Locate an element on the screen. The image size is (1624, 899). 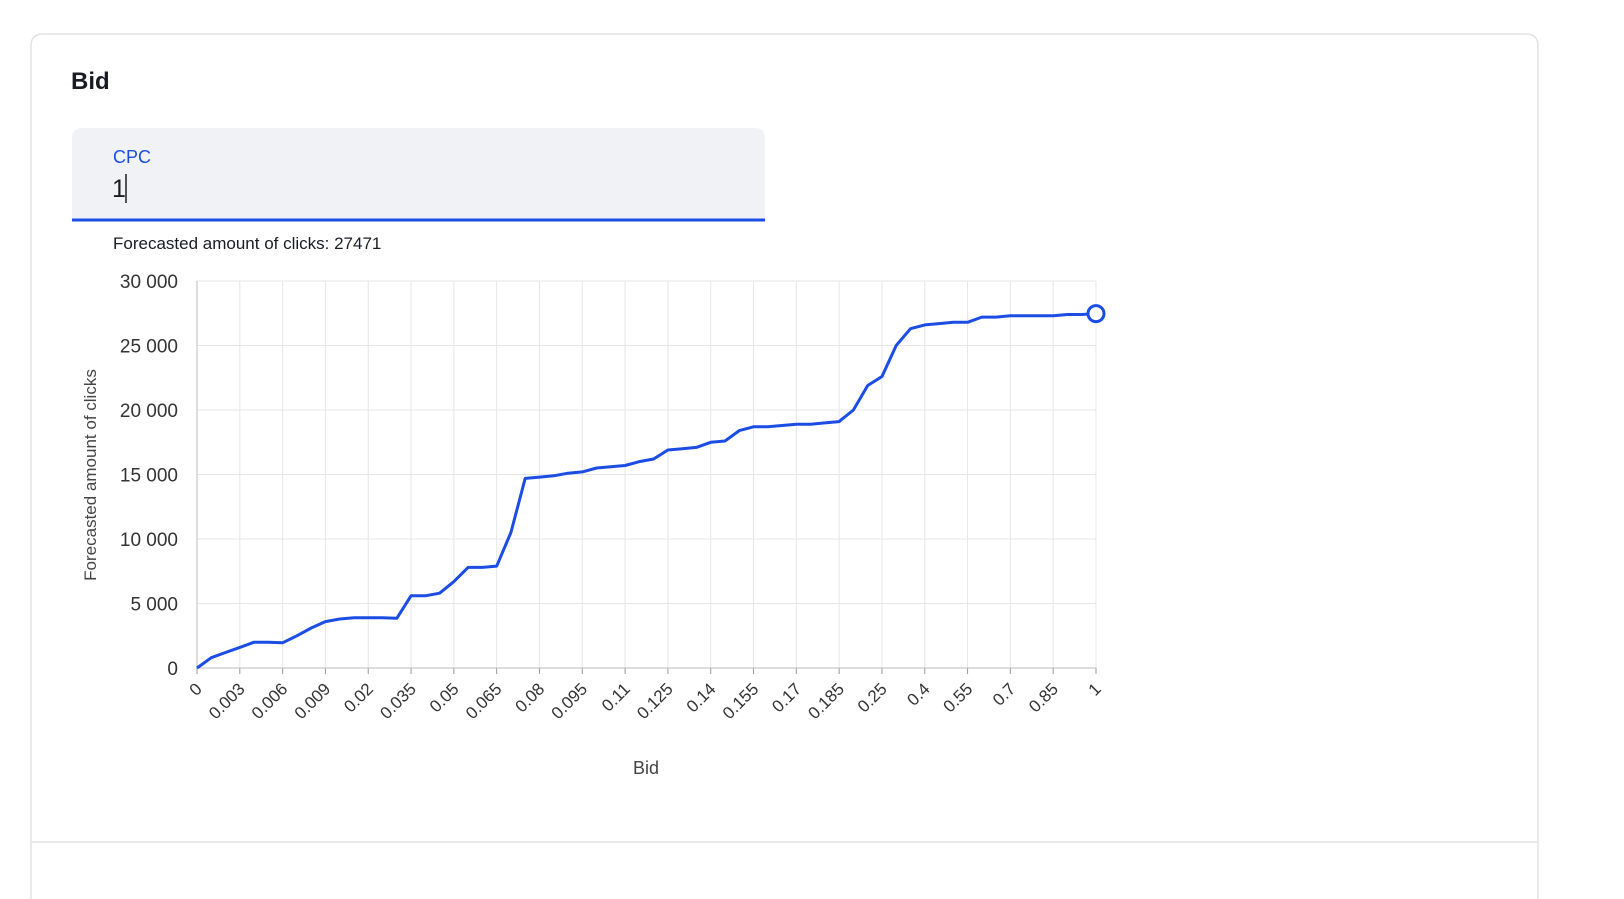
y-tick-label: 30 000 is located at coordinates (149, 282).